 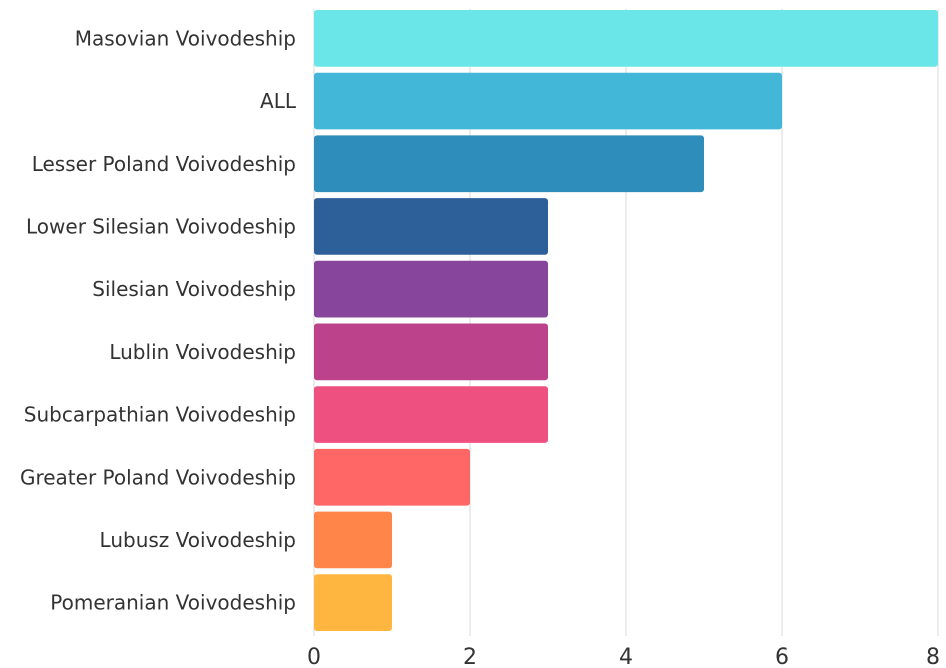 I want to click on category-label: ALL, so click(x=278, y=101).